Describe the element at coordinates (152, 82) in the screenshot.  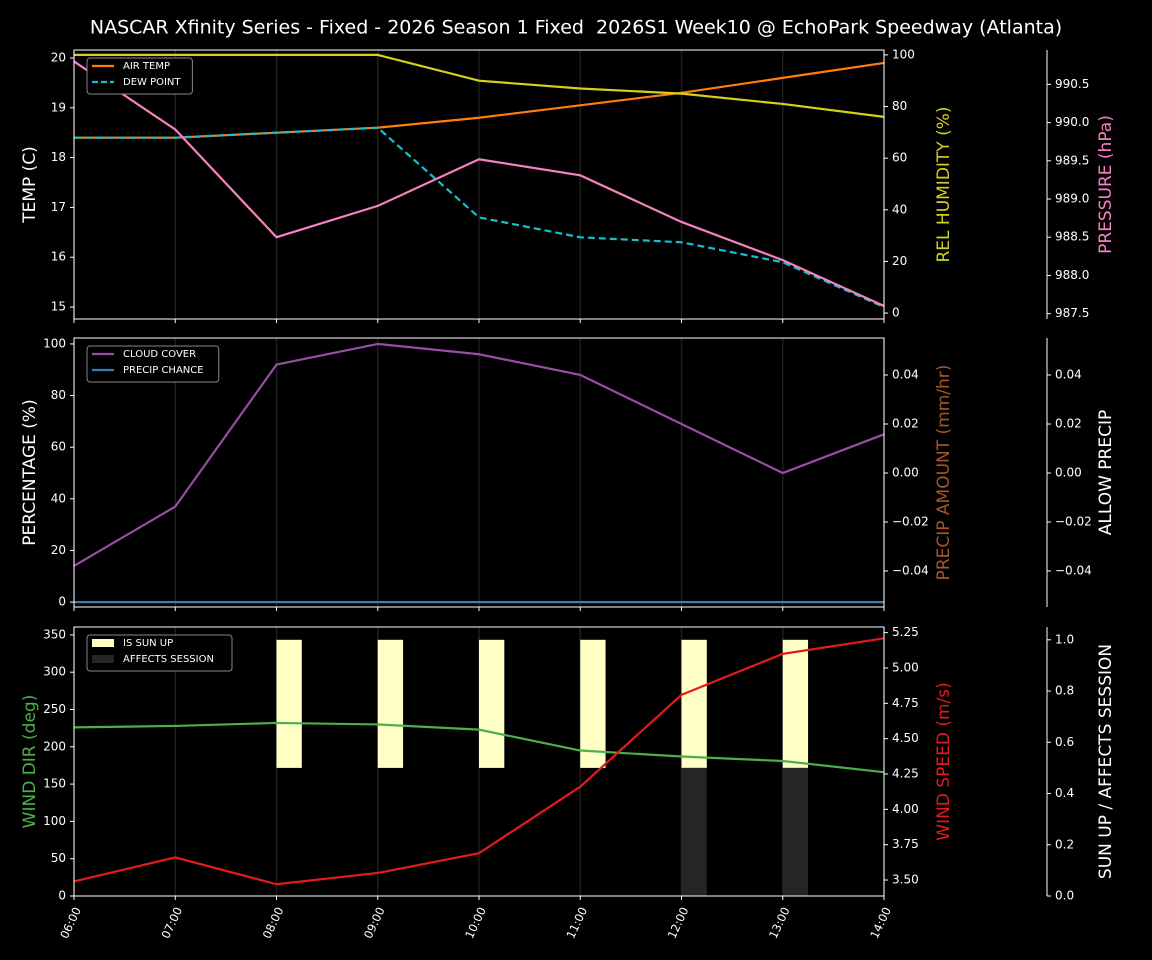
I see `legend-label: DEW POINT` at that location.